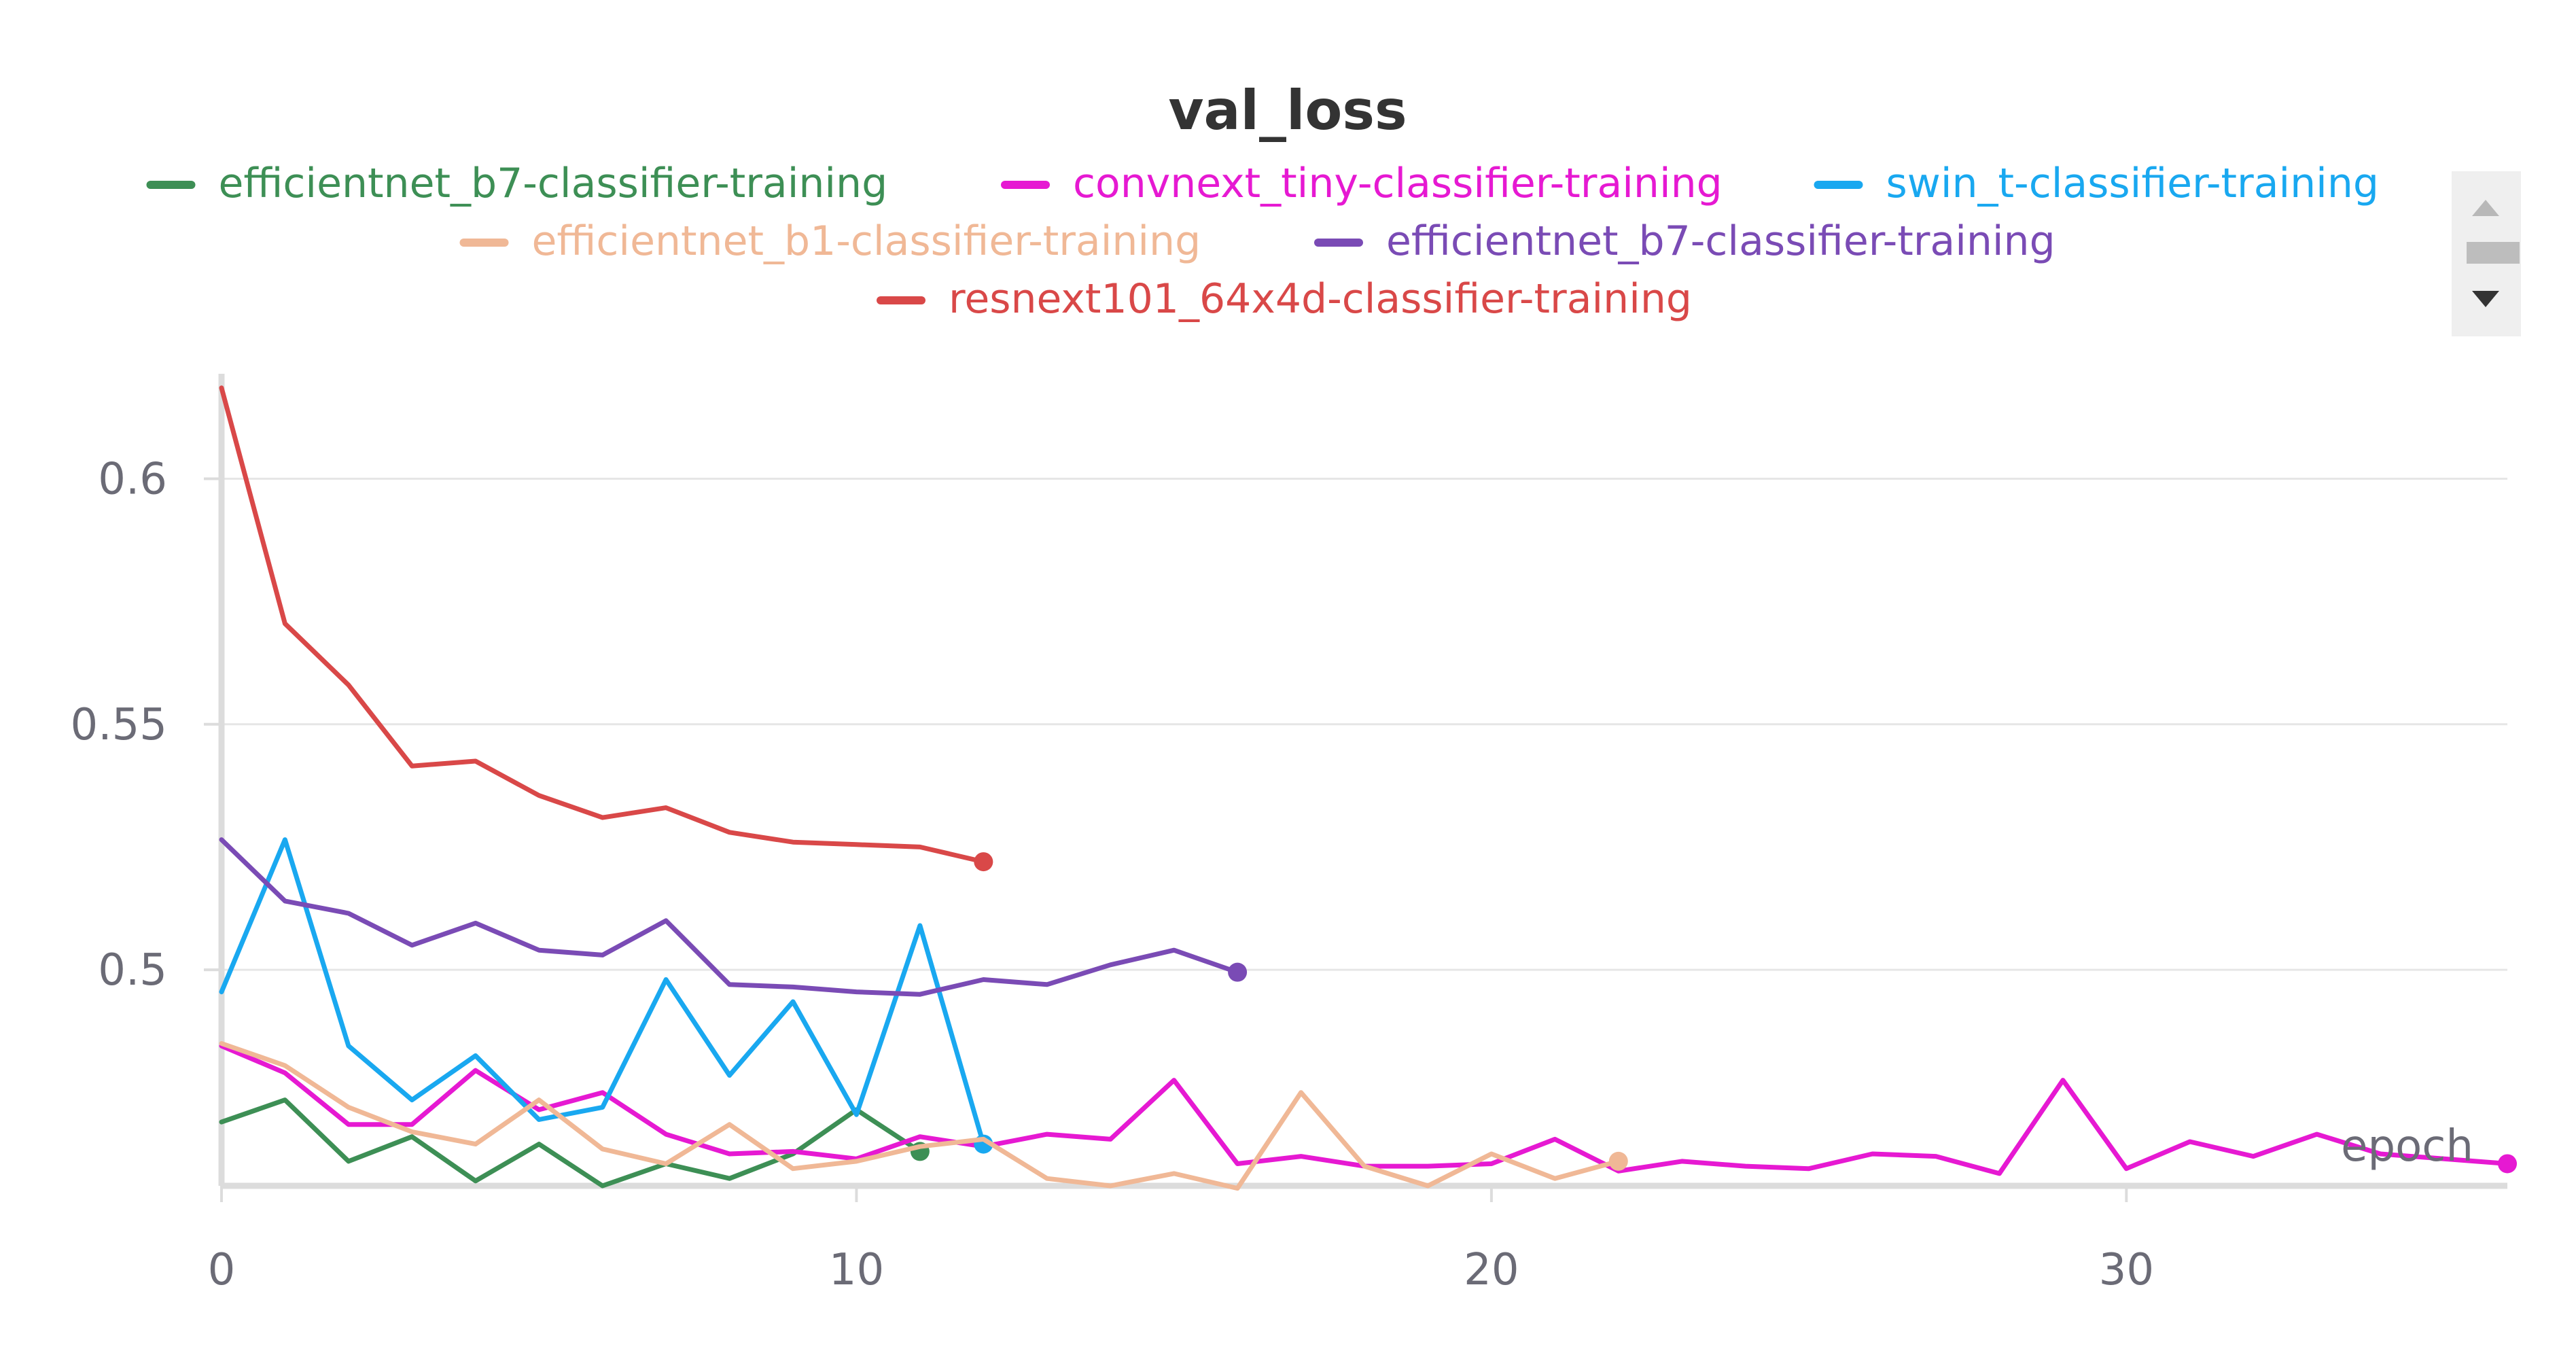 The image size is (2576, 1353). I want to click on x-tick-label: 20, so click(1491, 1270).